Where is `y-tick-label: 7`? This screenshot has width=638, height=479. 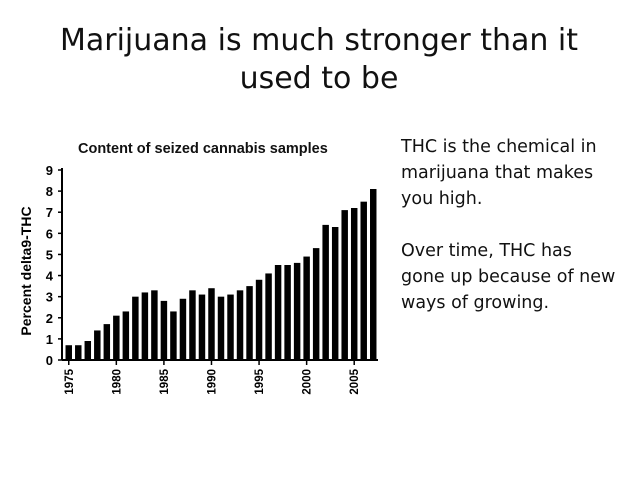
y-tick-label: 7 is located at coordinates (49, 212).